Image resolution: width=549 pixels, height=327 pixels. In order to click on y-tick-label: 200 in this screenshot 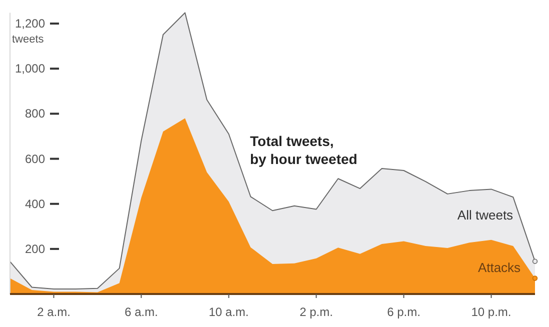, I will do `click(35, 249)`.